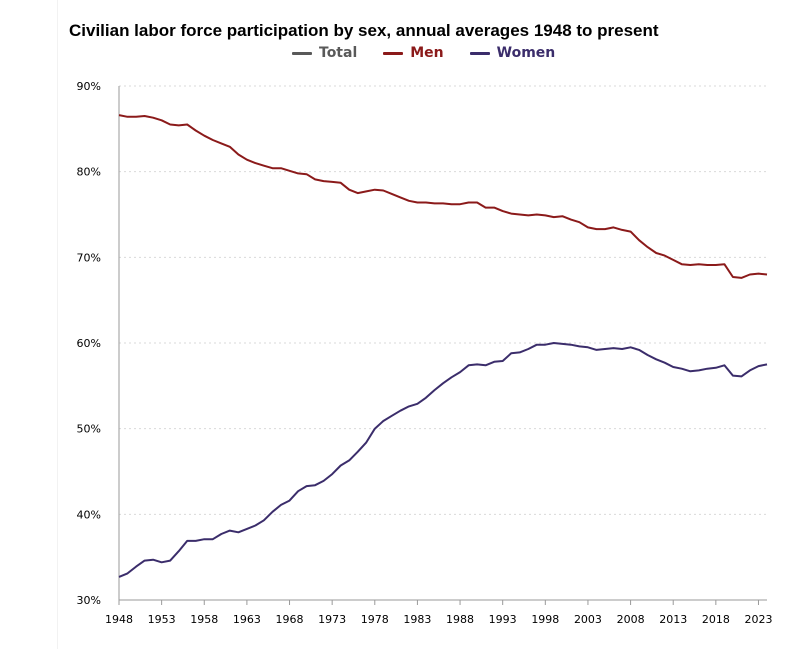 The image size is (803, 649). What do you see at coordinates (204, 619) in the screenshot?
I see `x-tick-label: 1958` at bounding box center [204, 619].